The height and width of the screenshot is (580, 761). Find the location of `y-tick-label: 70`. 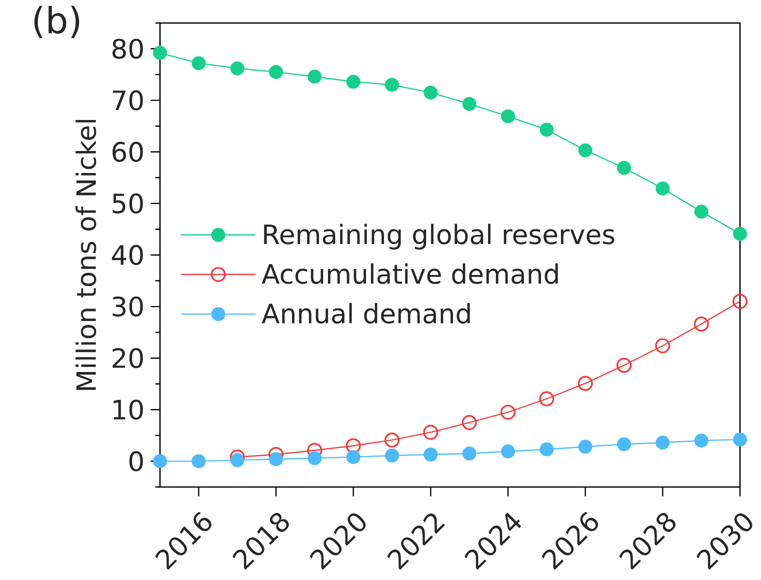

y-tick-label: 70 is located at coordinates (127, 100).